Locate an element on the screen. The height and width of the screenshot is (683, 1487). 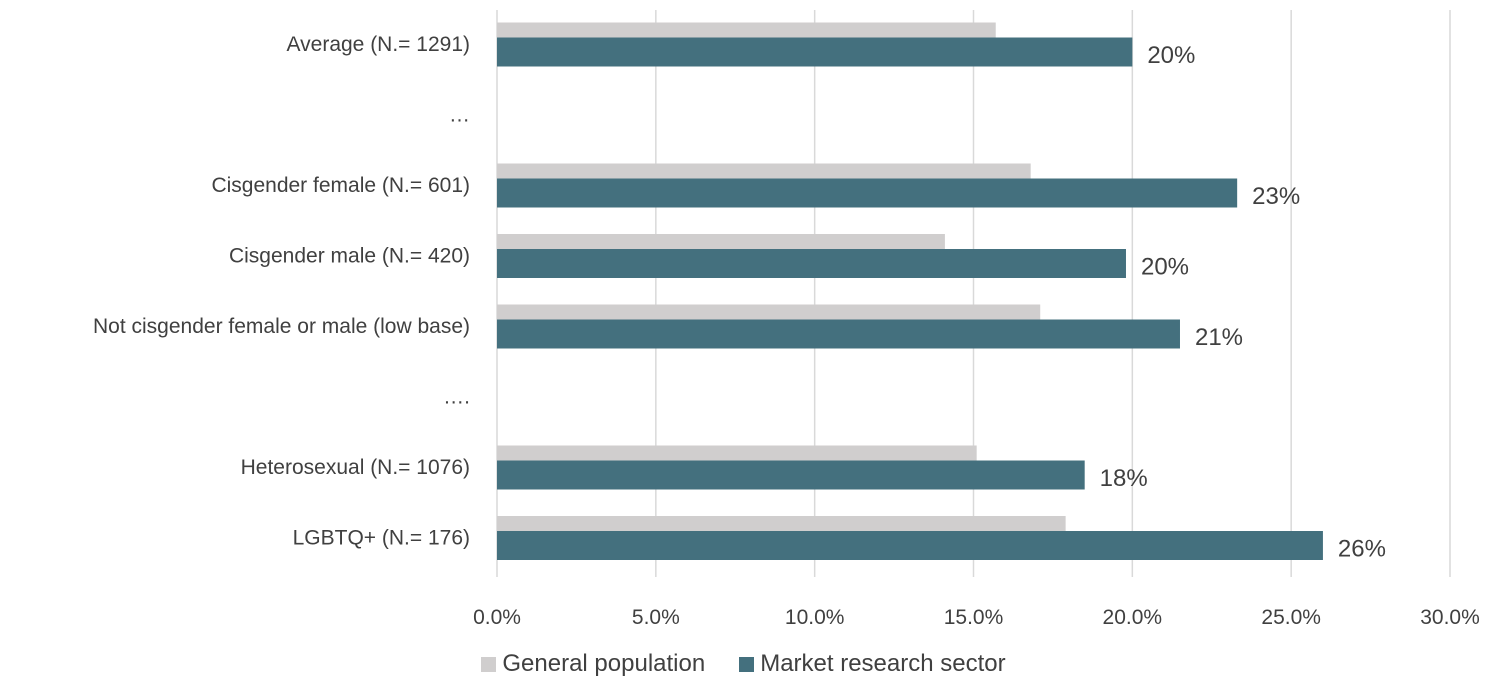
legend-label-market-research-sector: Market research sector is located at coordinates (883, 663).